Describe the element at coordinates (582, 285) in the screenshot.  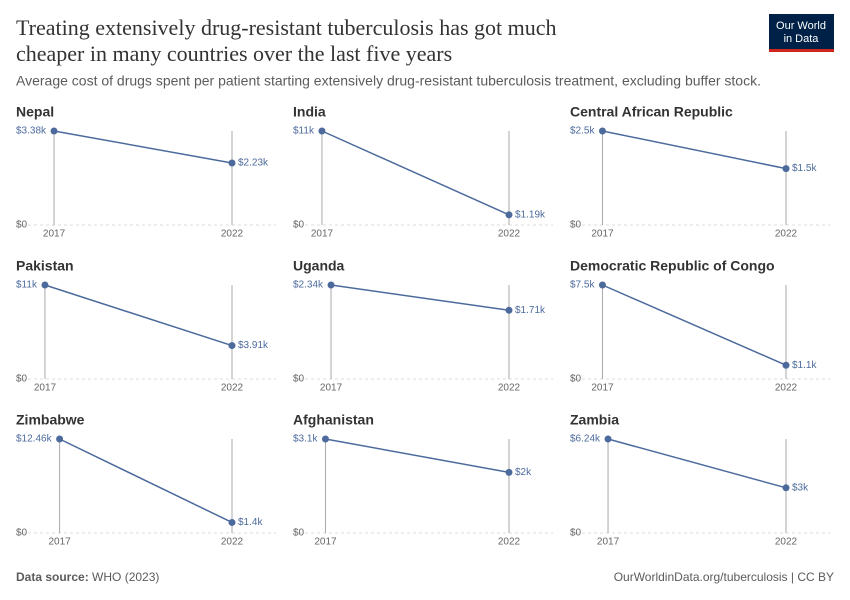
I see `value-label: $7.5k` at that location.